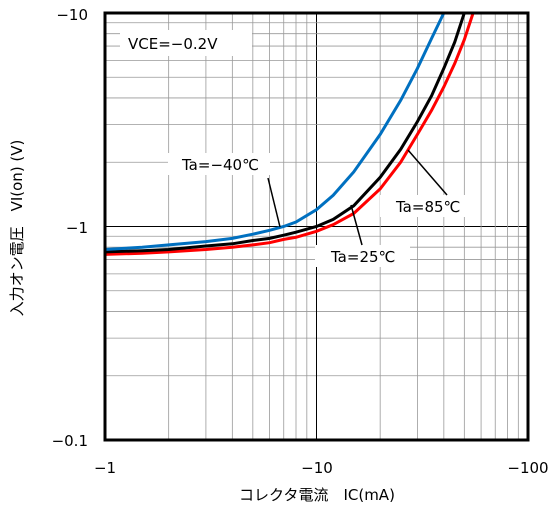 The image size is (556, 509). What do you see at coordinates (72, 15) in the screenshot?
I see `y-tick-label: −10` at bounding box center [72, 15].